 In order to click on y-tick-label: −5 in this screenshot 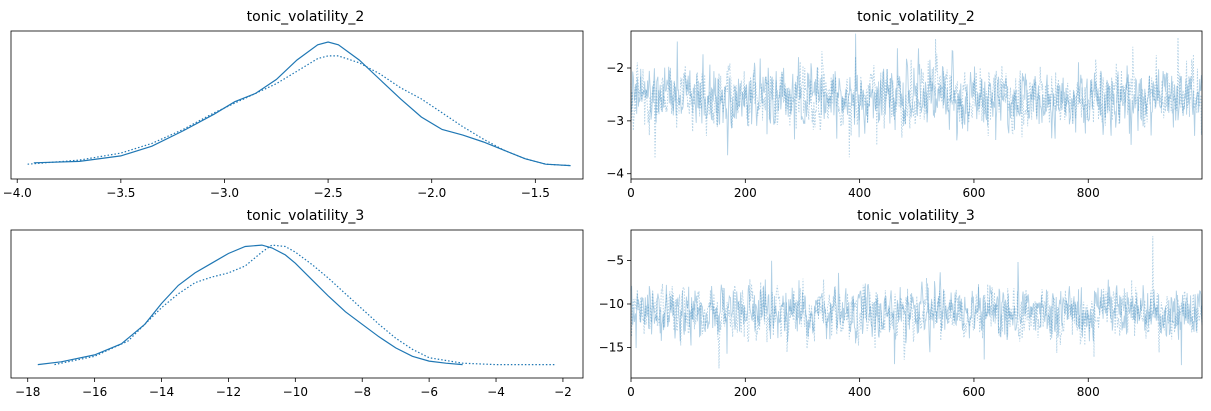, I will do `click(615, 260)`.